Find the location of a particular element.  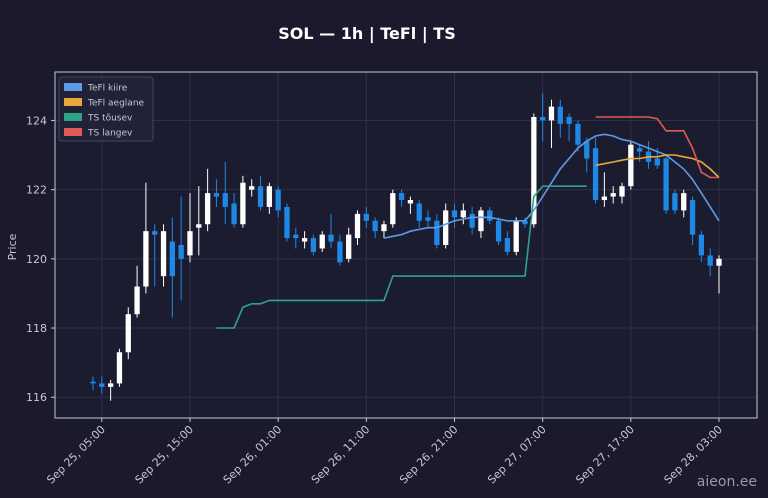

legend is located at coordinates (106, 109).